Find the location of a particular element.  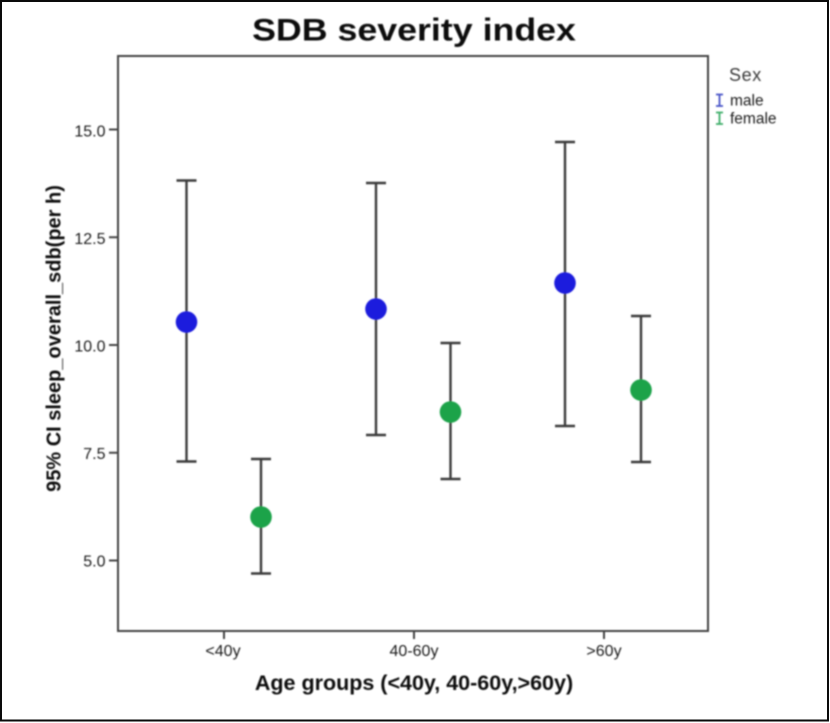

svg-text:95% CI sleep_overall_sdb(per h: 95% CI sleep_overall_sdb(per h) is located at coordinates (55, 338).